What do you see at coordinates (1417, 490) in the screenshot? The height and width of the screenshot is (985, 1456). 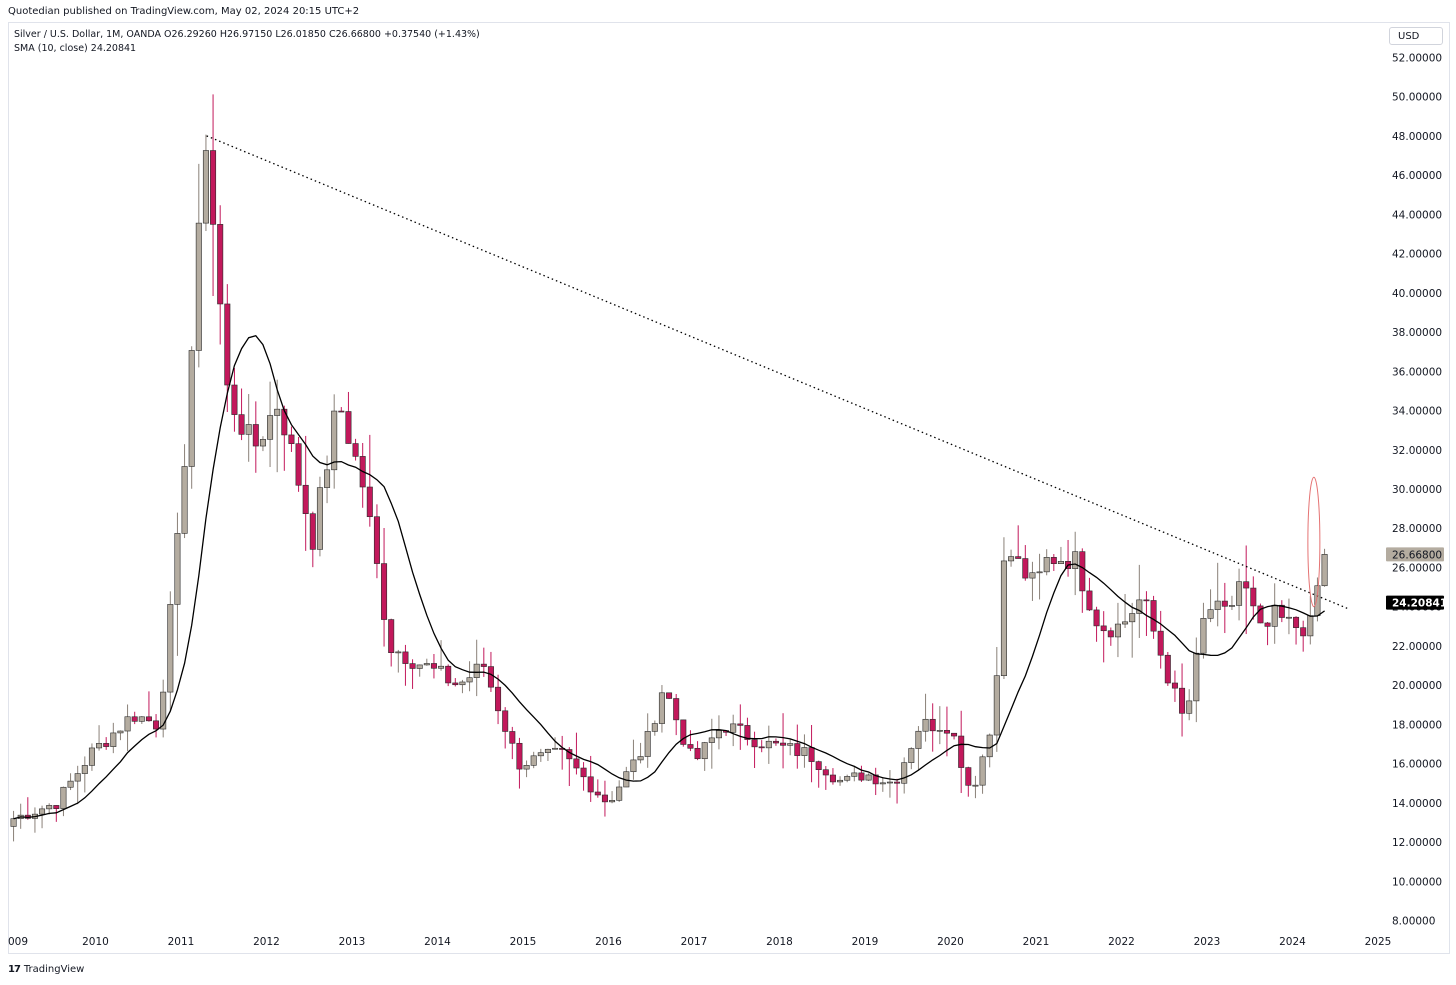 I see `y-tick-label: 30.00000` at bounding box center [1417, 490].